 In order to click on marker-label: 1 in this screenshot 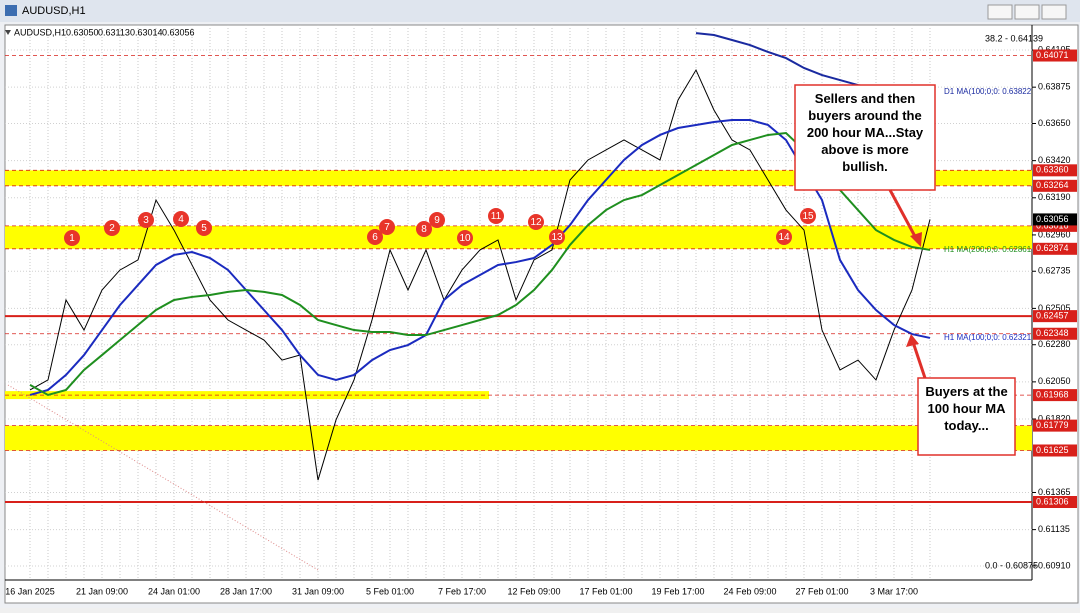, I will do `click(72, 238)`.